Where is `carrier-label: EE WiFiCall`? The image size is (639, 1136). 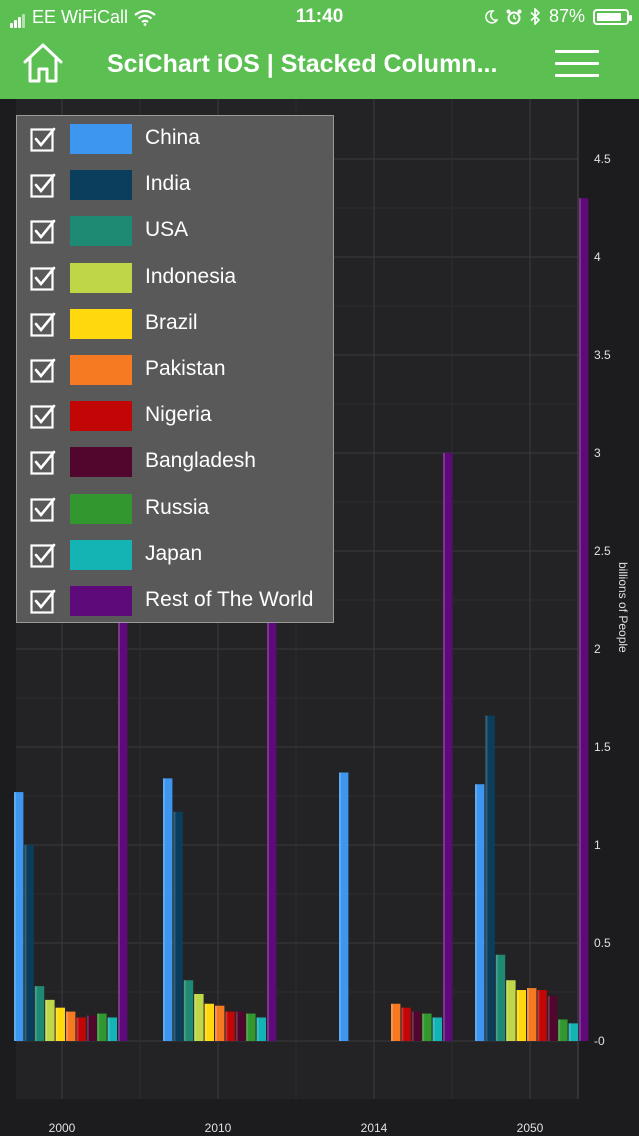
carrier-label: EE WiFiCall is located at coordinates (80, 17).